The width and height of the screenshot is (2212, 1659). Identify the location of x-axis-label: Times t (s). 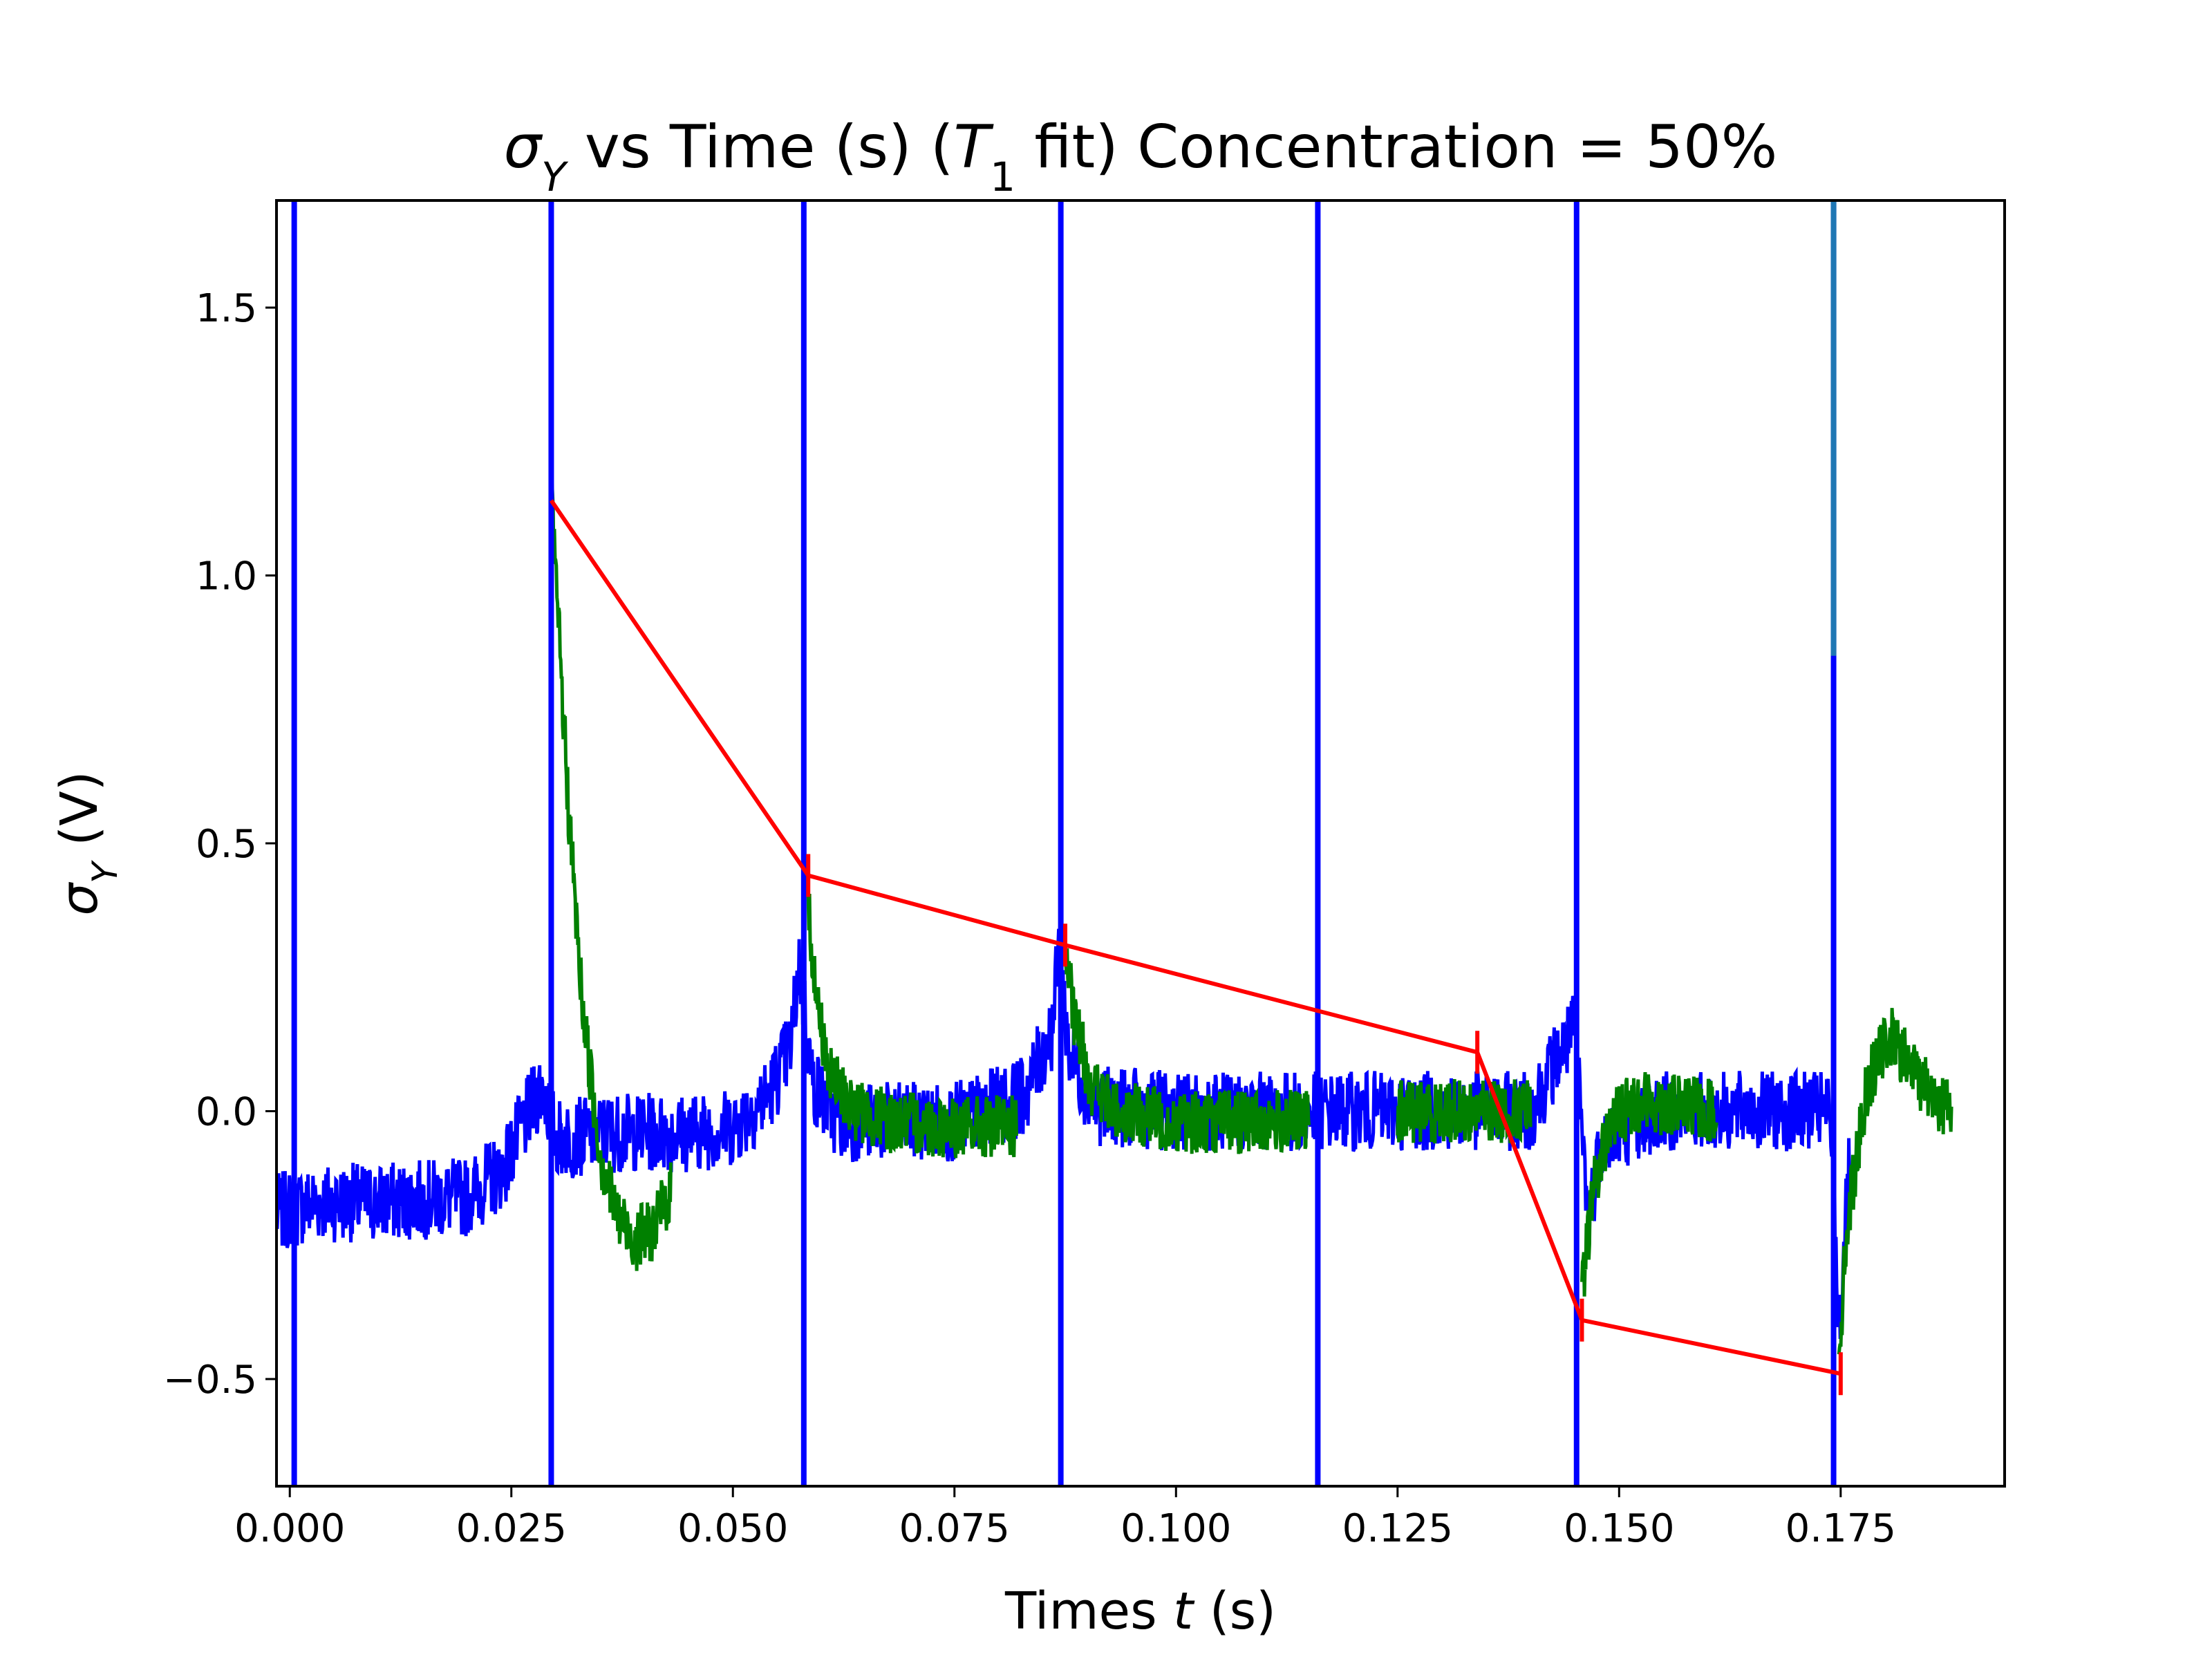
(1140, 1611).